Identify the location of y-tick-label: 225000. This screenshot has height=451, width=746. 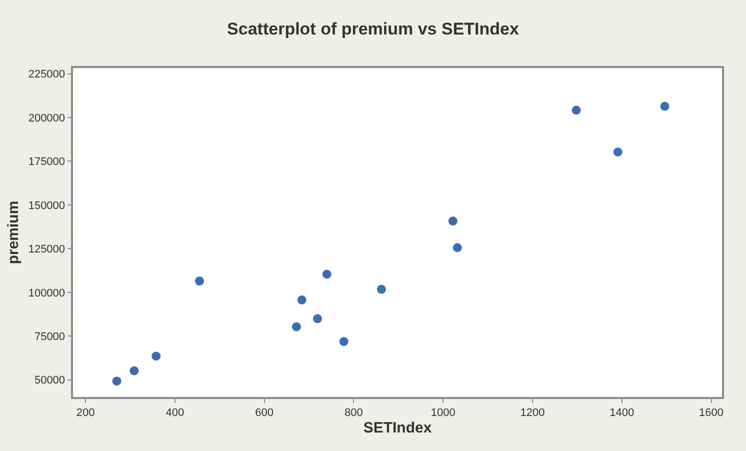
(47, 74).